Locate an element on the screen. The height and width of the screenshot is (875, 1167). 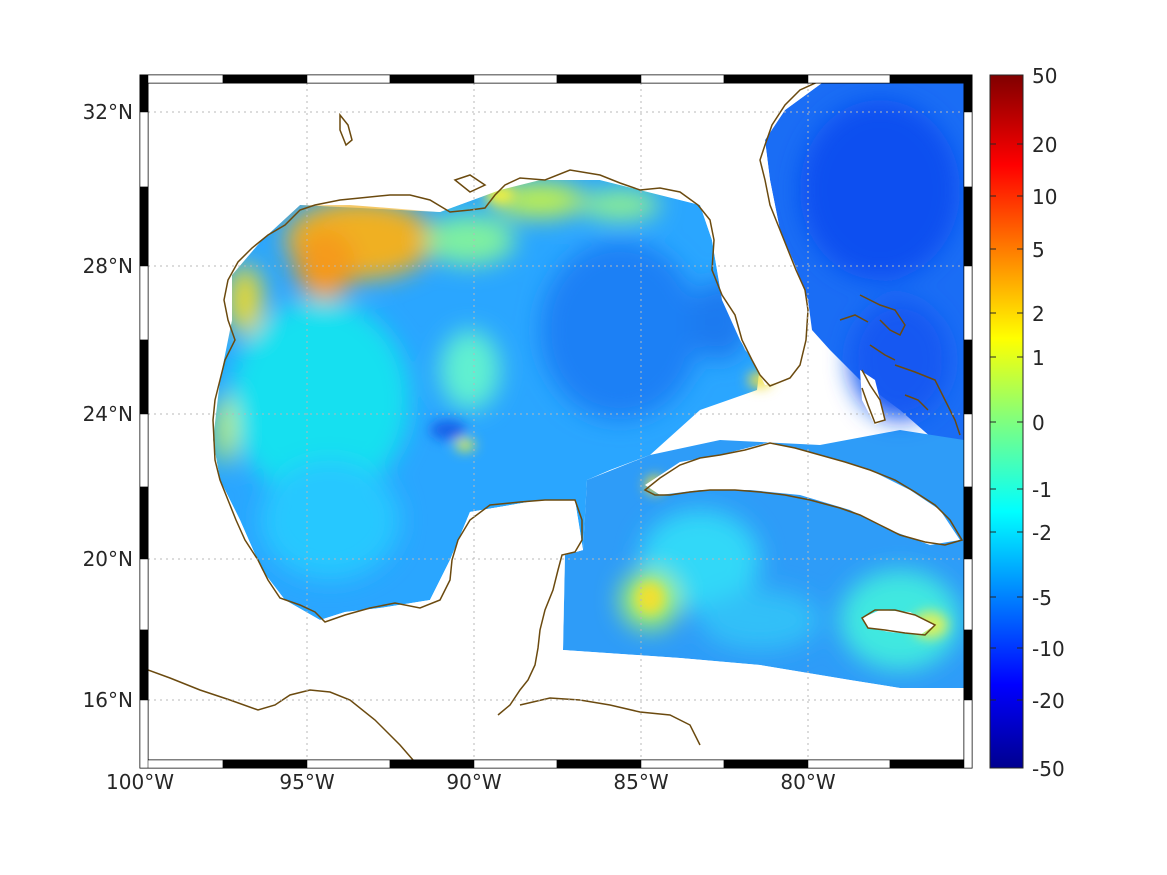
colorbar-ticks is located at coordinates (1006, 421).